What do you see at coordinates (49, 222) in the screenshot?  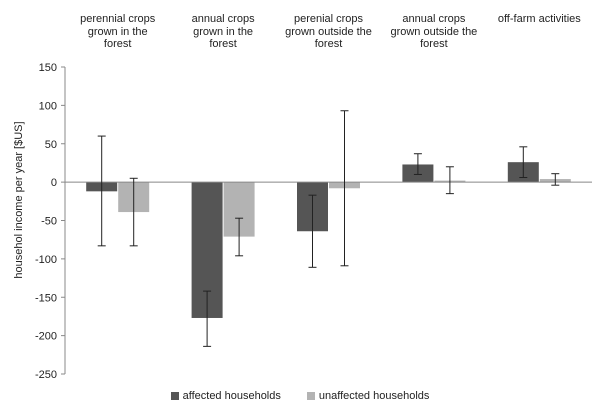 I see `y-tick-label: -50` at bounding box center [49, 222].